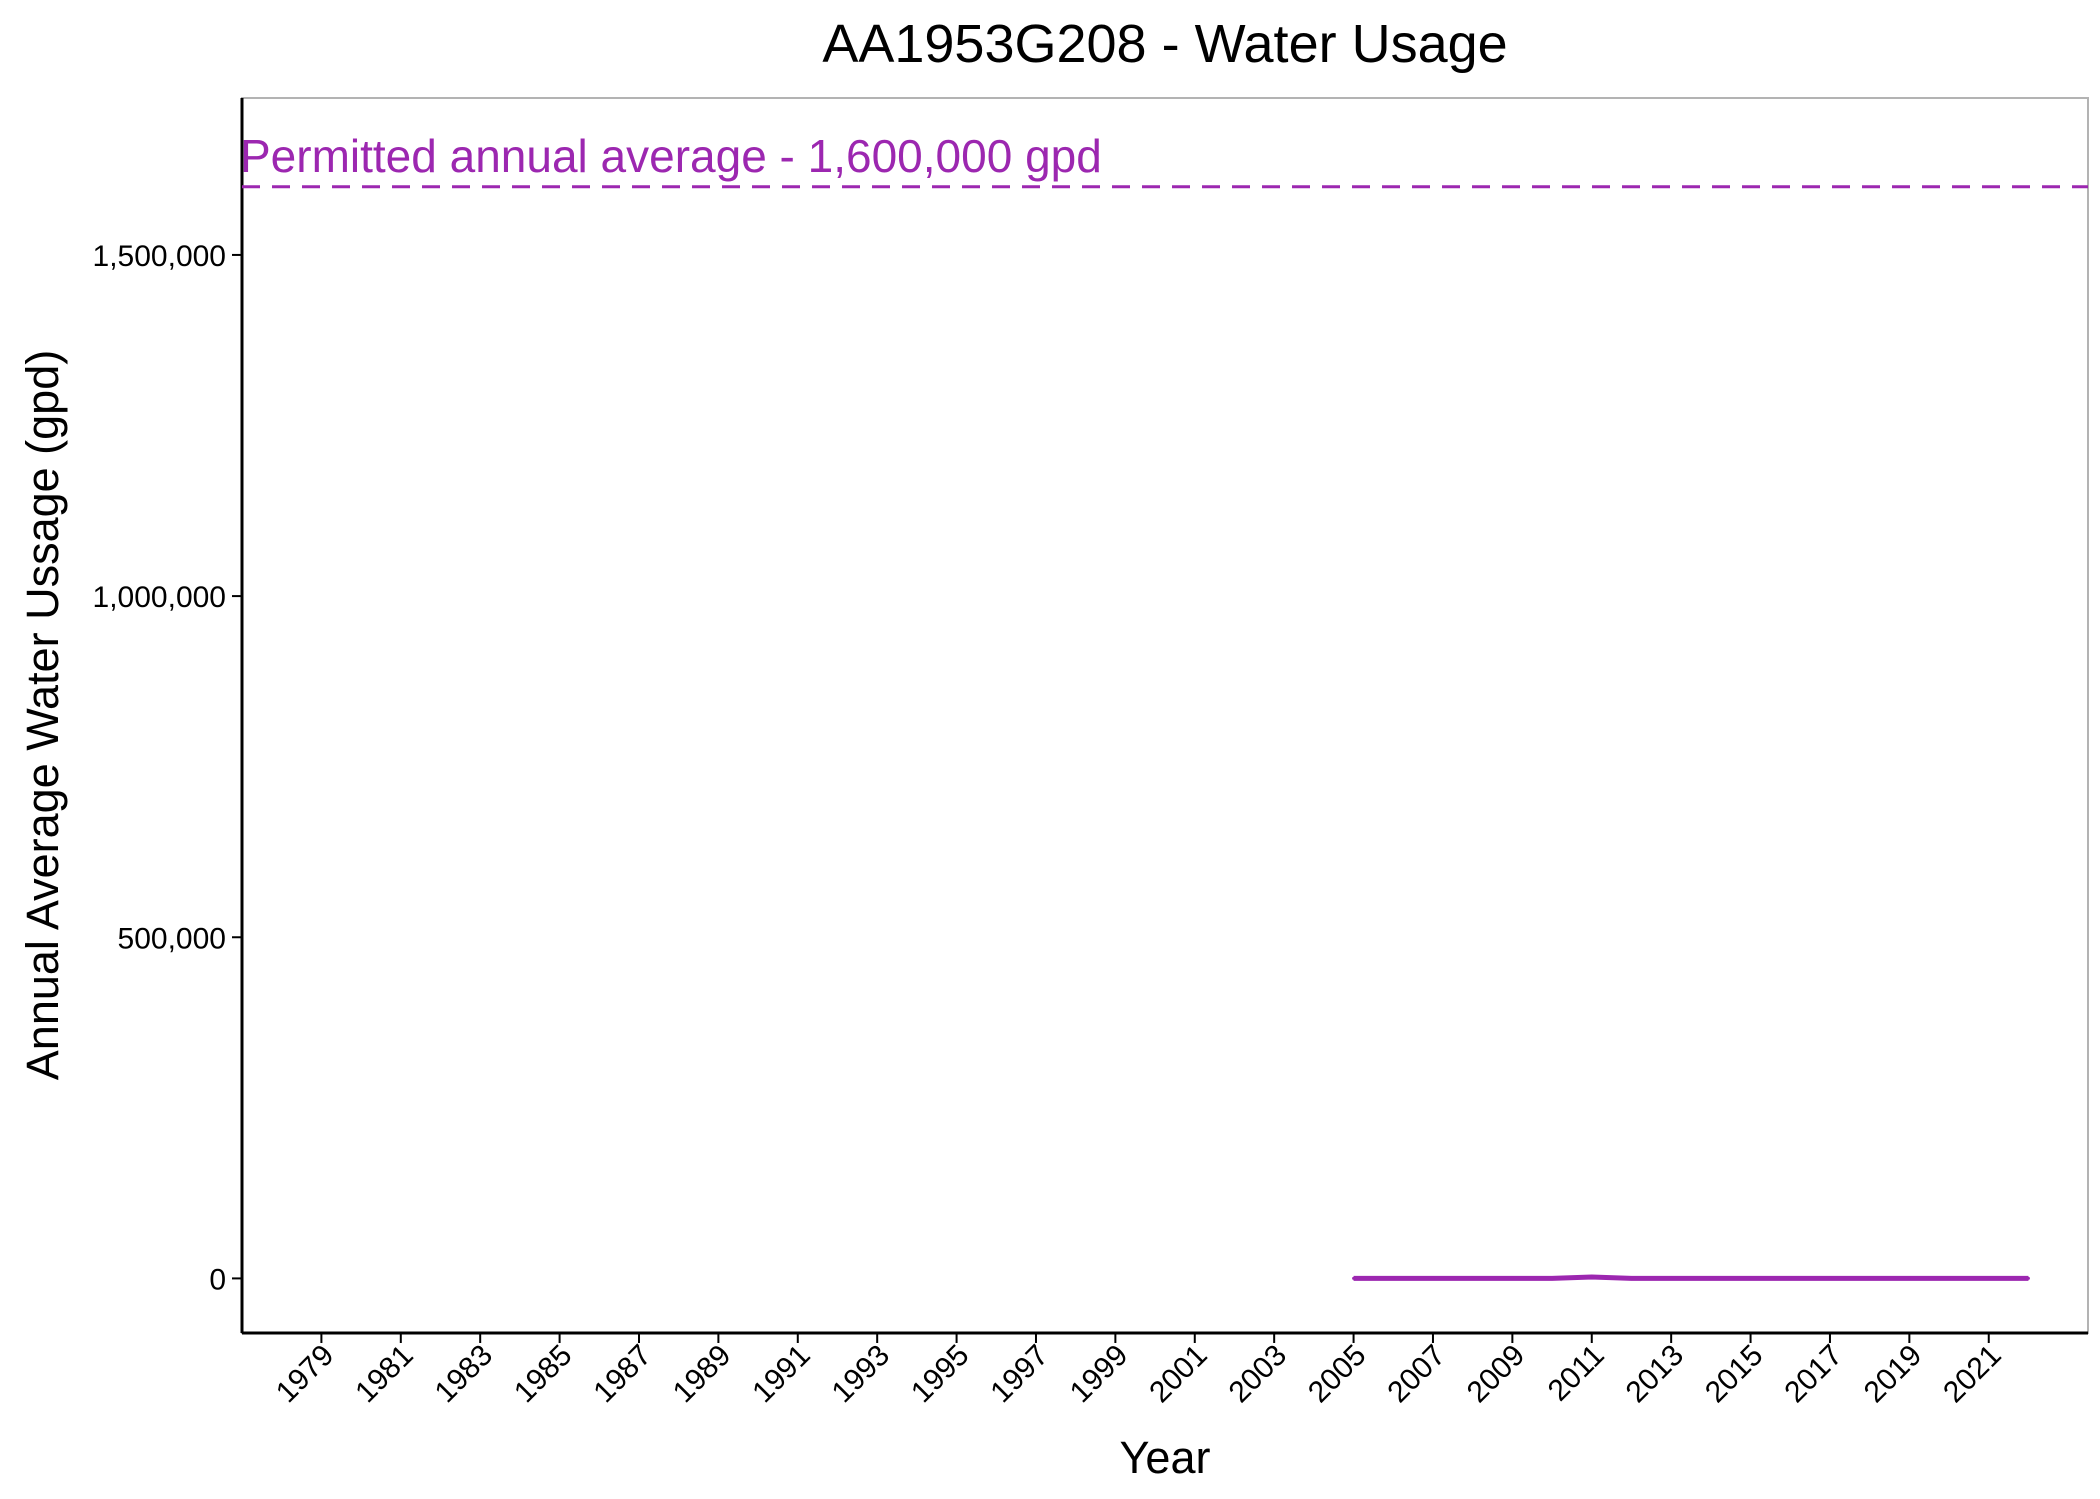 This screenshot has height=1499, width=2100. What do you see at coordinates (861, 1374) in the screenshot?
I see `x-tick-label: 1993` at bounding box center [861, 1374].